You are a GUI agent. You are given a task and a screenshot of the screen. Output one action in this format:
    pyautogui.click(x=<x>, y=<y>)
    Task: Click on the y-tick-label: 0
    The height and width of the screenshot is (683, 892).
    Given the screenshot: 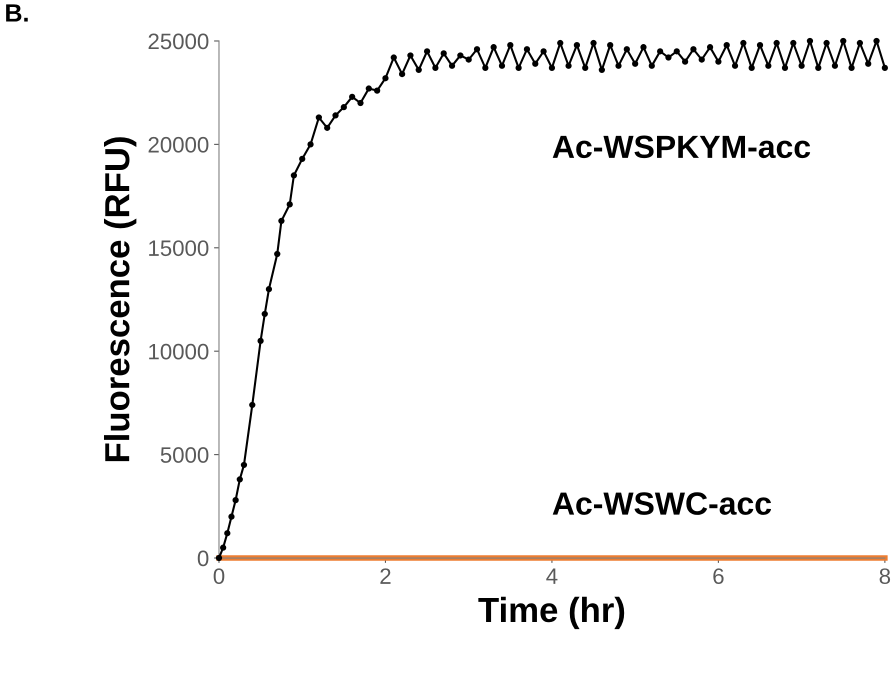 What is the action you would take?
    pyautogui.click(x=203, y=558)
    